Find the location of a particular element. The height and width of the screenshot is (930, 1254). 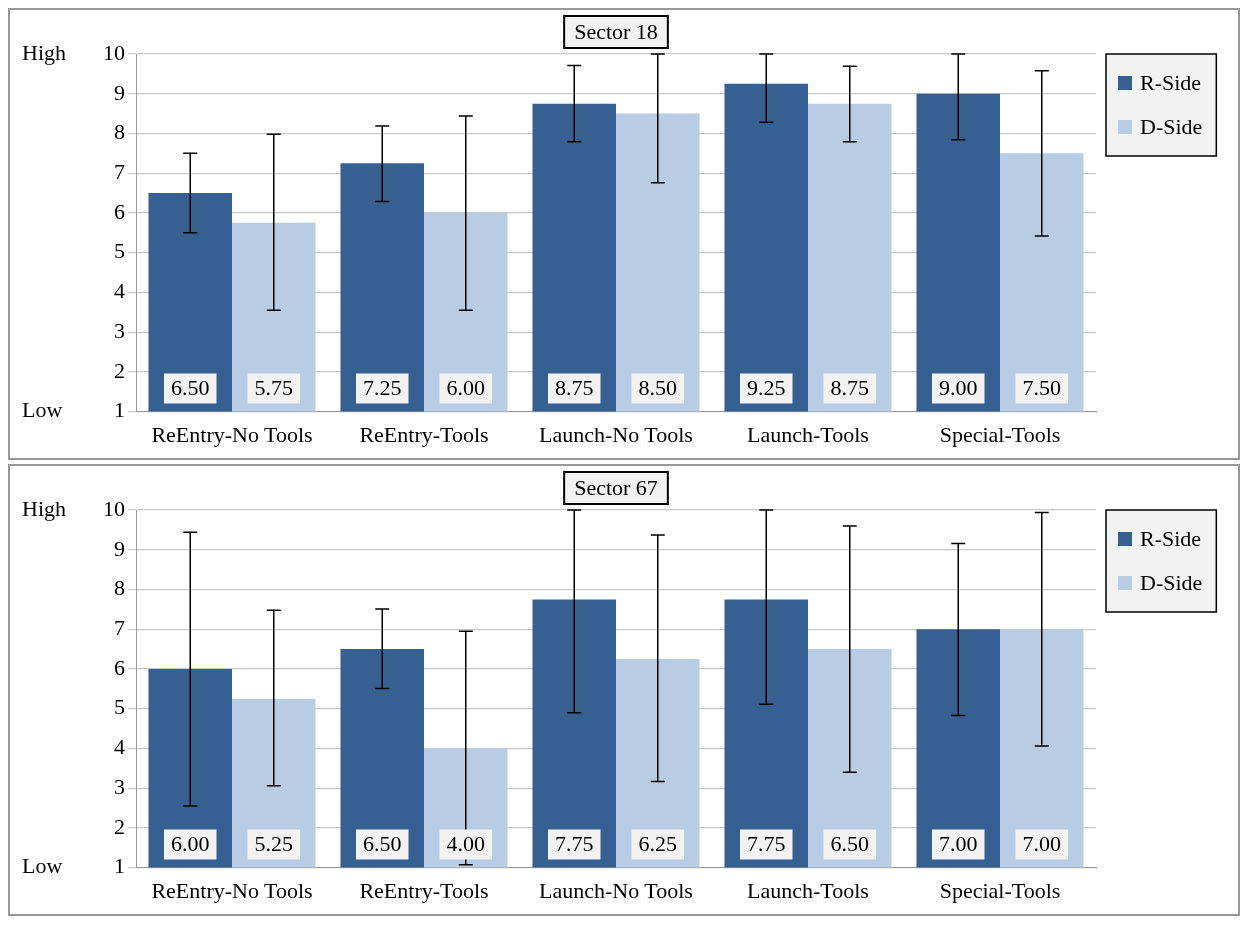

data-label: 4.00 is located at coordinates (466, 844).